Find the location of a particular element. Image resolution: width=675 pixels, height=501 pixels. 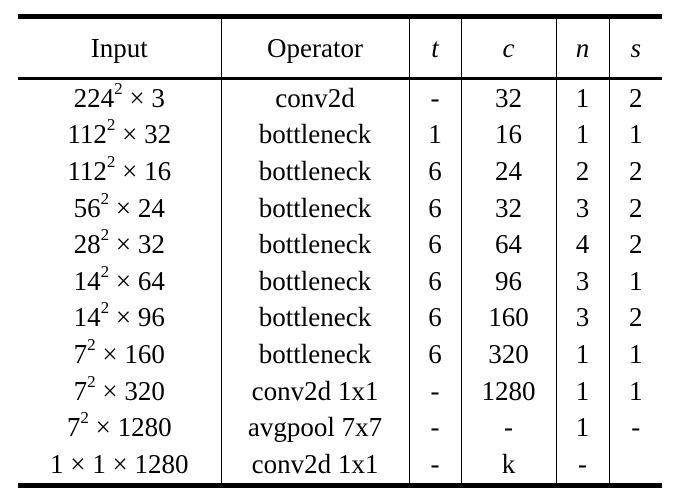

header-c: c is located at coordinates (508, 49).